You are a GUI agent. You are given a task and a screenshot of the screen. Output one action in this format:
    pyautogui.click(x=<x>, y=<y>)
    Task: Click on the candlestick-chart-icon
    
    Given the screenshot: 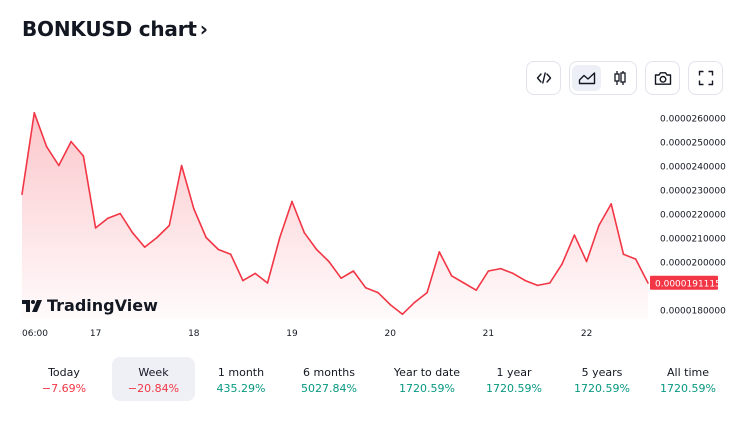 What is the action you would take?
    pyautogui.click(x=619, y=78)
    